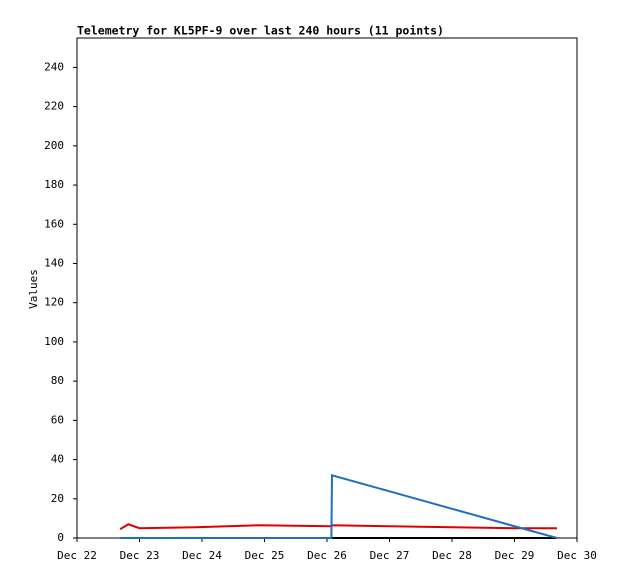 This screenshot has width=618, height=579. What do you see at coordinates (54, 341) in the screenshot?
I see `y-tick-label: 100` at bounding box center [54, 341].